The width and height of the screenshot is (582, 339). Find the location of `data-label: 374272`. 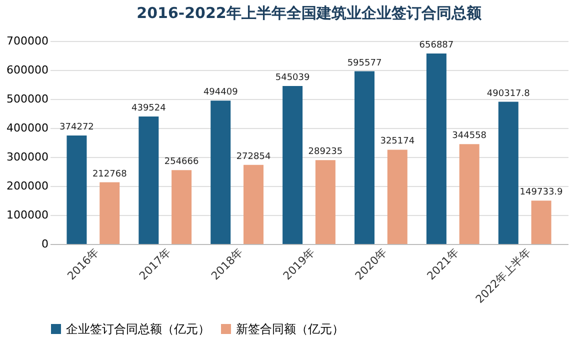

data-label: 374272 is located at coordinates (77, 127).